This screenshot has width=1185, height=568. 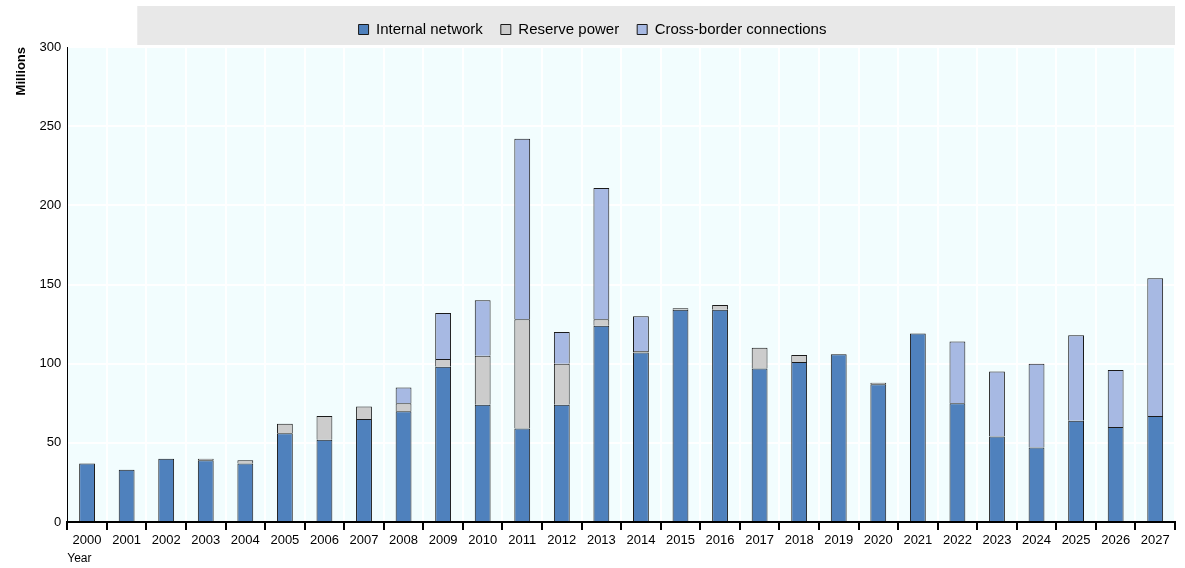 What do you see at coordinates (127, 540) in the screenshot?
I see `x-tick-label: 2001` at bounding box center [127, 540].